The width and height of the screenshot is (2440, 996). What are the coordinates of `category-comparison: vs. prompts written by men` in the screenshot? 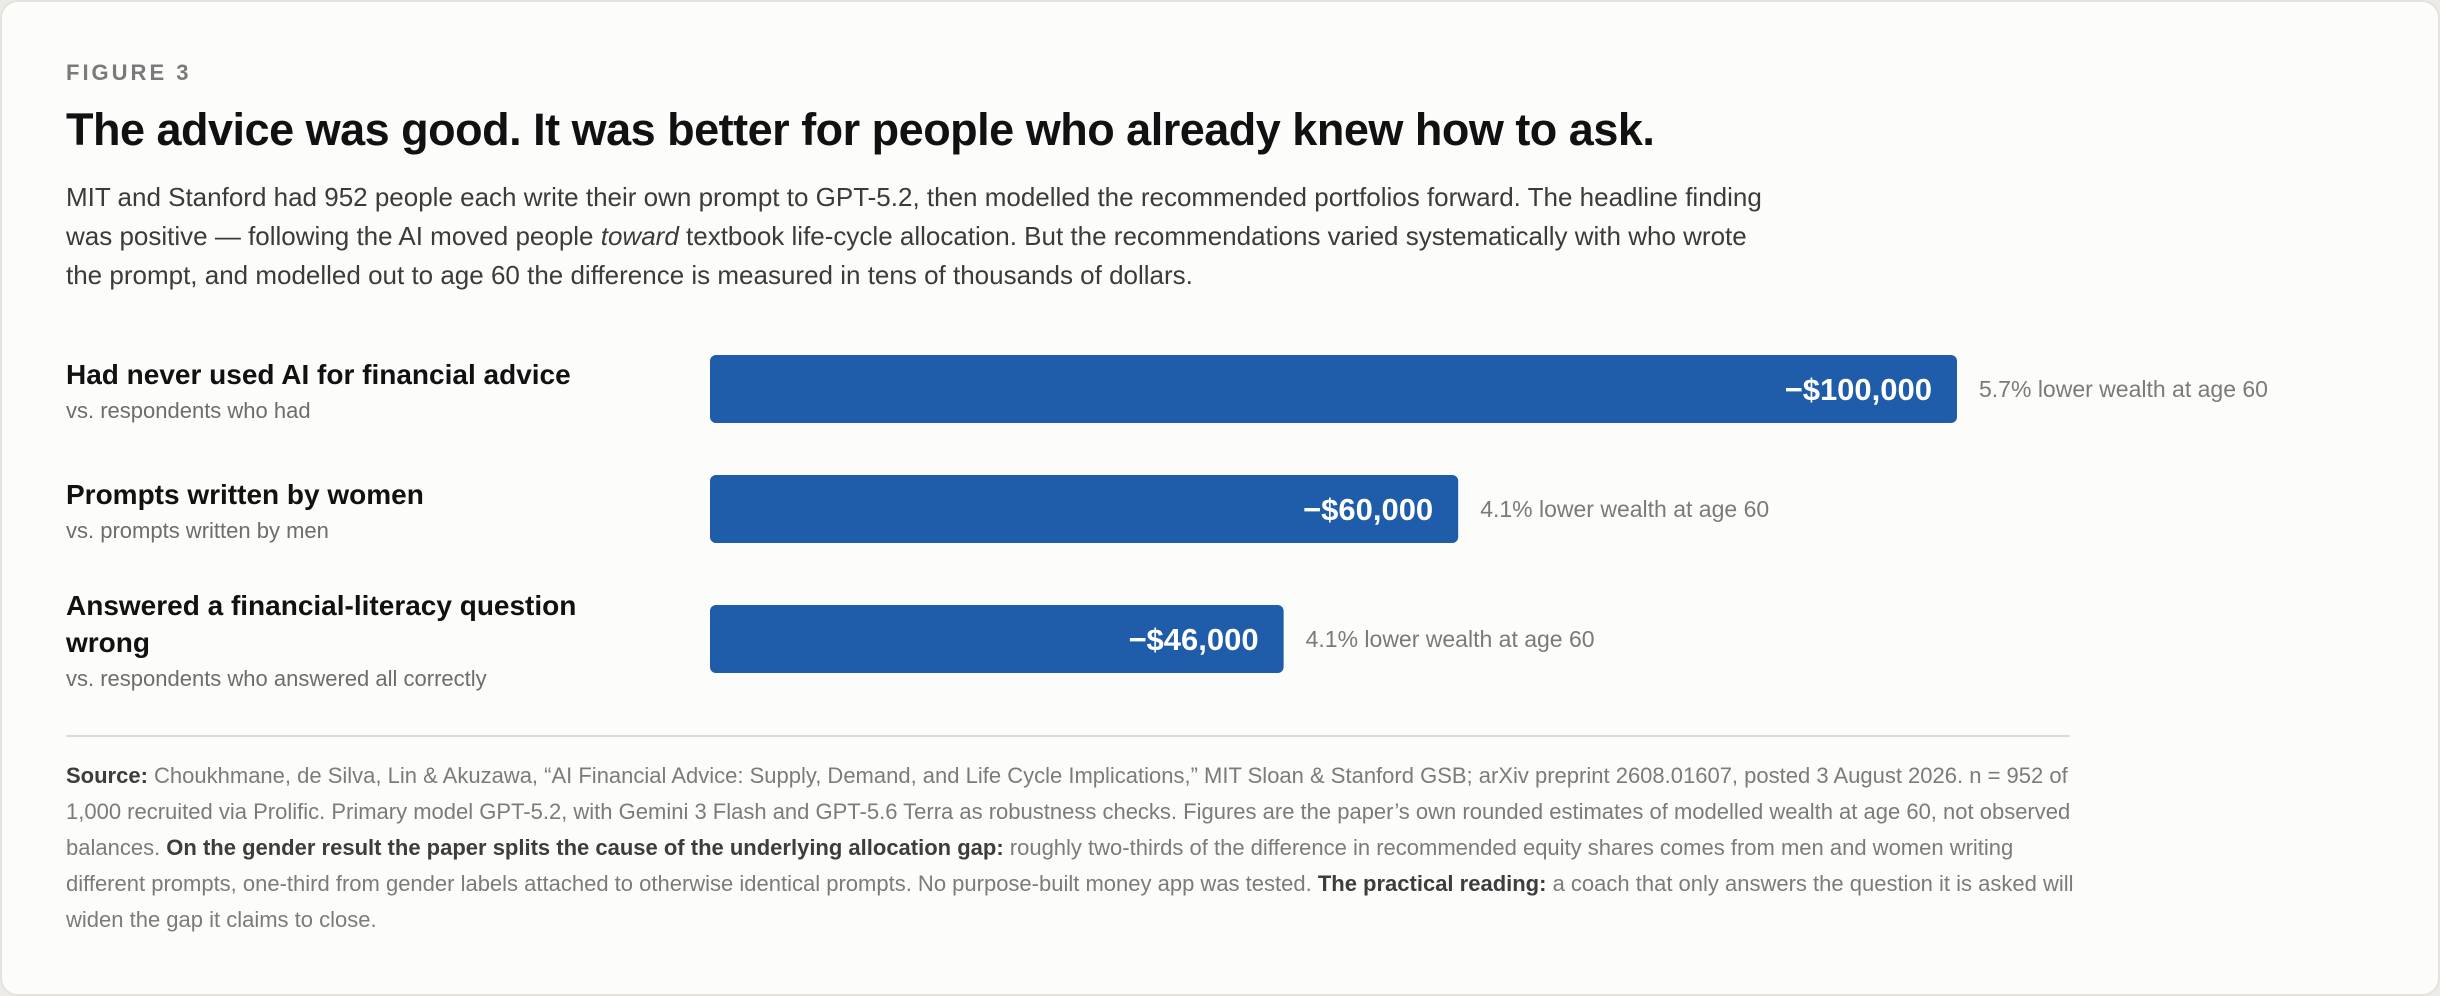 It's located at (197, 530).